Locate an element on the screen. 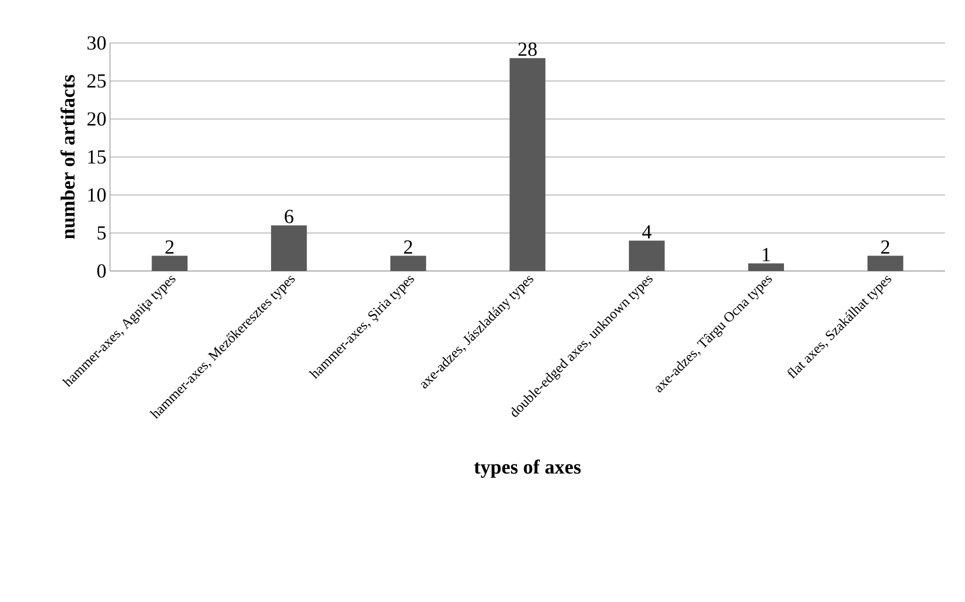 Image resolution: width=965 pixels, height=602 pixels. data-label: 1 is located at coordinates (766, 255).